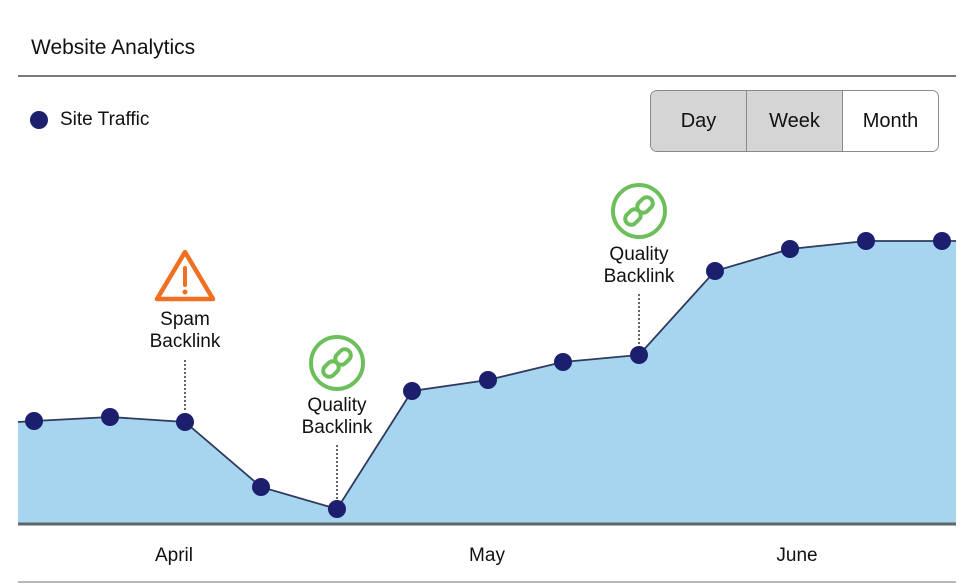  I want to click on annotation-line1: Spam, so click(185, 319).